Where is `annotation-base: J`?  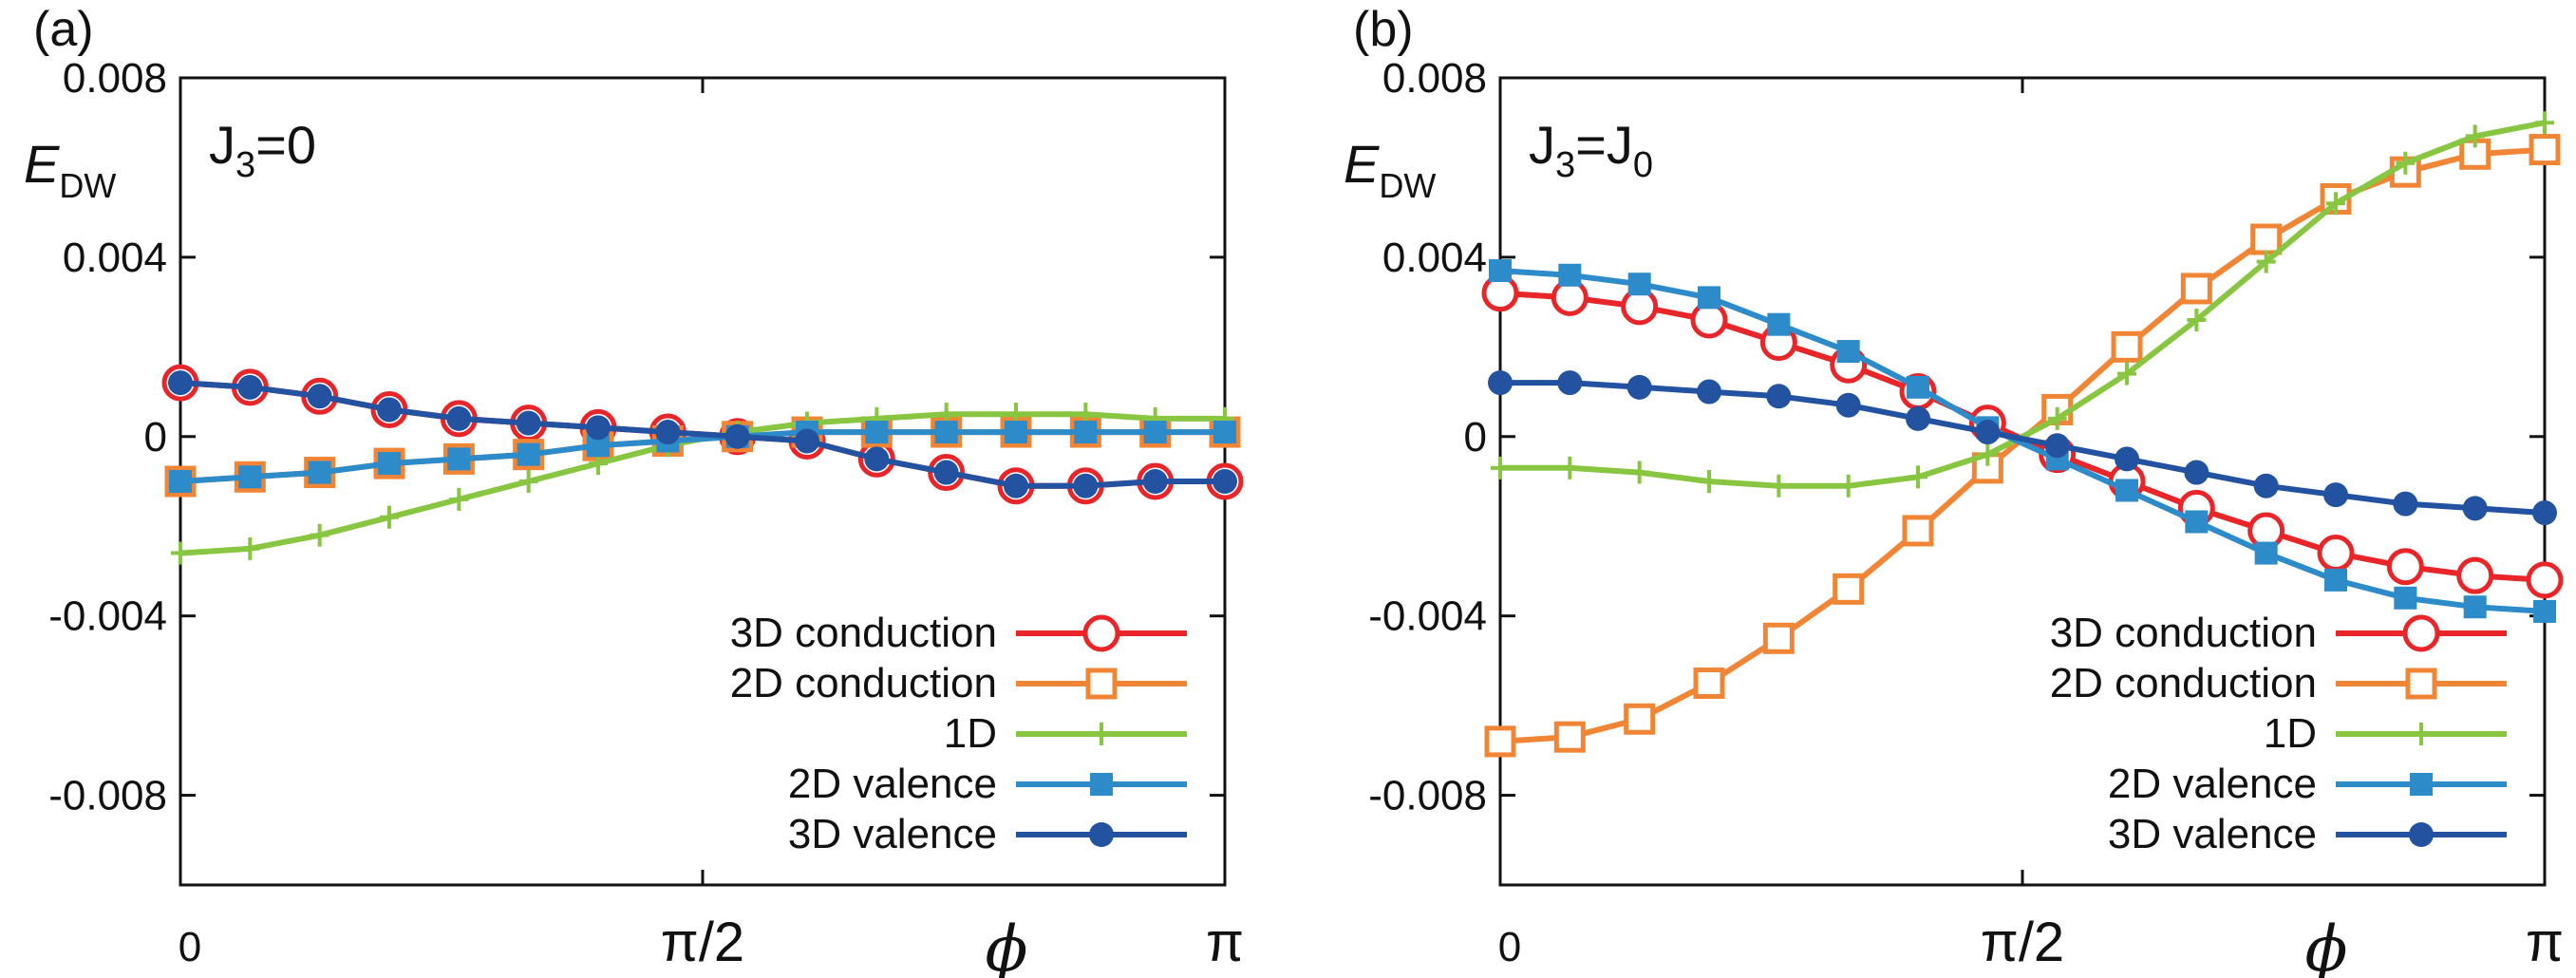 annotation-base: J is located at coordinates (222, 145).